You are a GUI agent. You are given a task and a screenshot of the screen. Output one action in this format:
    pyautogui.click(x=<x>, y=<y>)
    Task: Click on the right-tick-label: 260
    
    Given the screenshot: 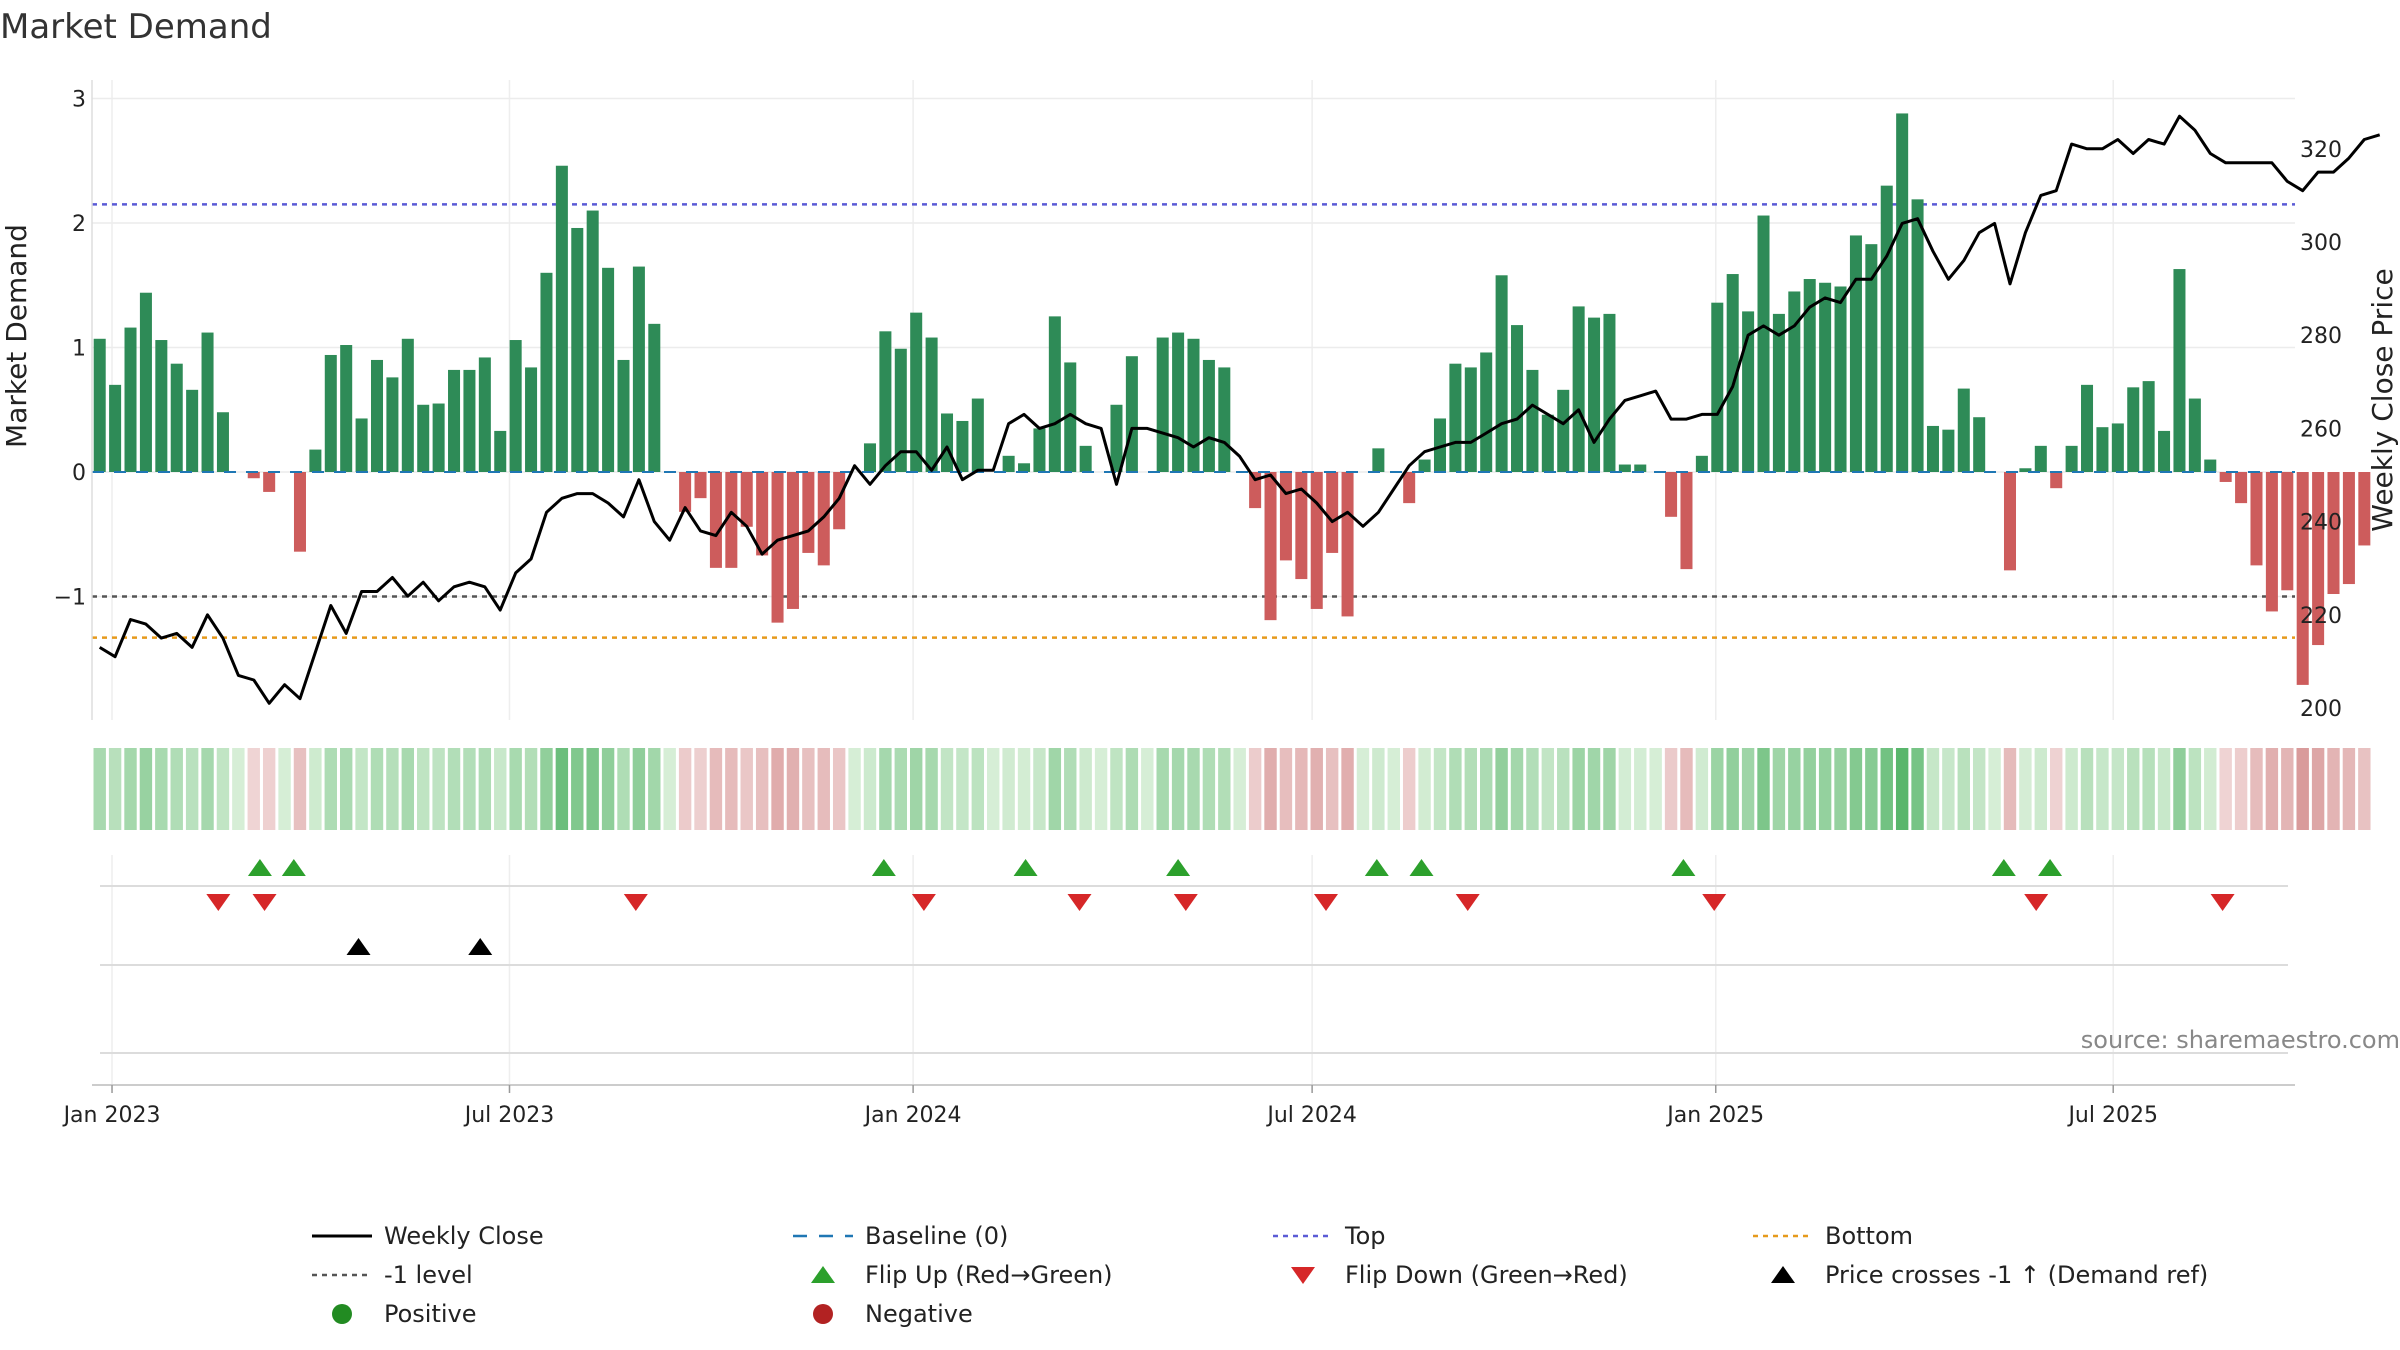 What is the action you would take?
    pyautogui.click(x=2321, y=429)
    